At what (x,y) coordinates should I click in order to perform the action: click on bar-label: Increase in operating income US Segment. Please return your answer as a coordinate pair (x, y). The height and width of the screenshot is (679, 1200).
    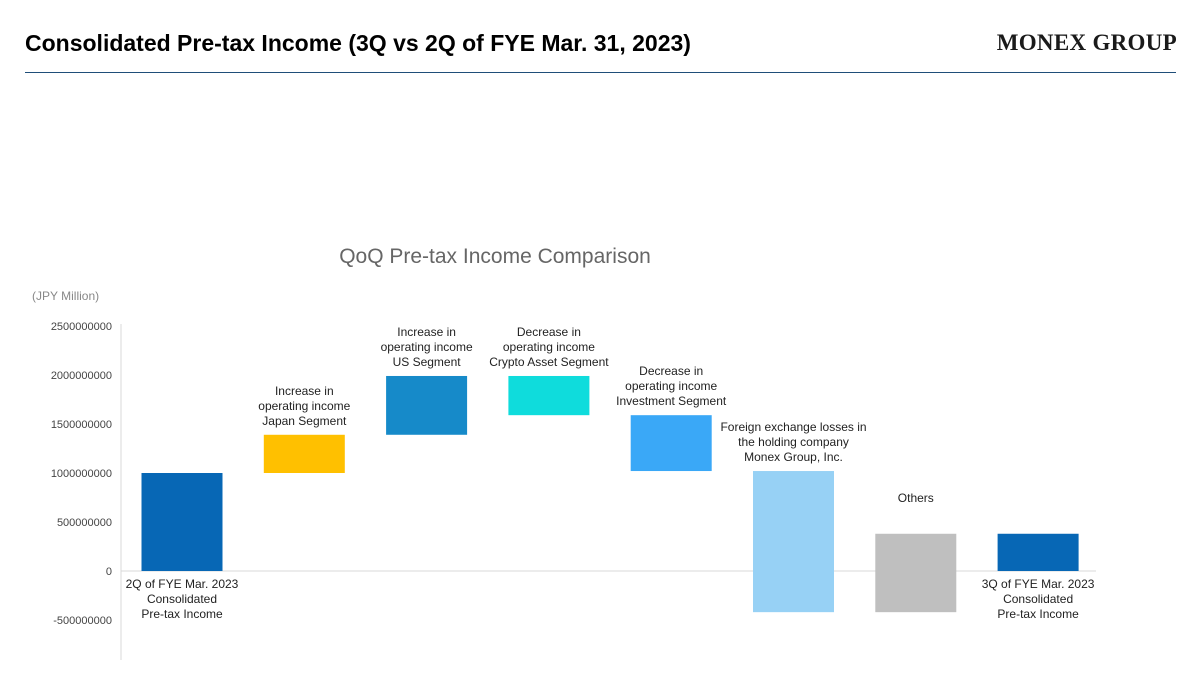
    Looking at the image, I should click on (427, 347).